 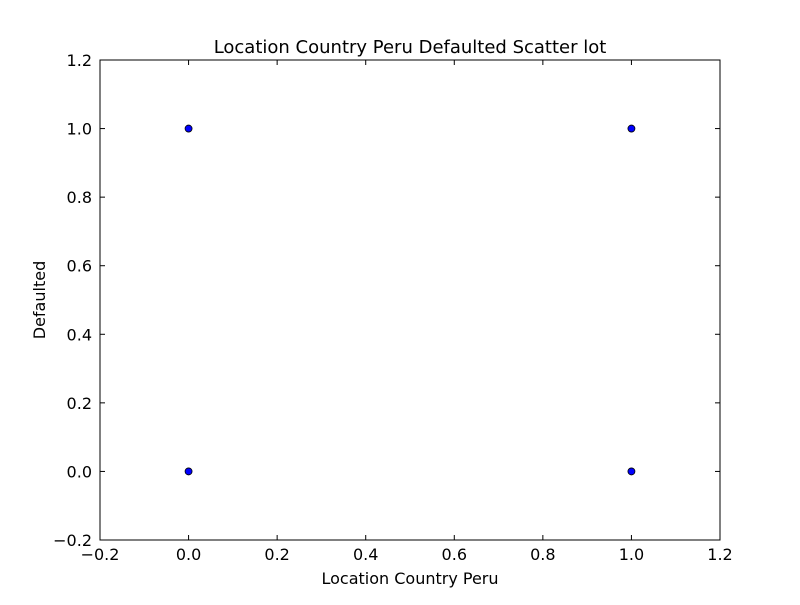 I want to click on y-tick-label: 1.0, so click(x=79, y=129).